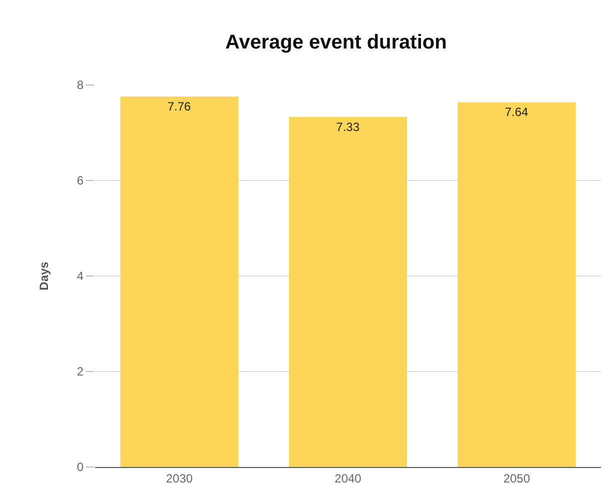 The height and width of the screenshot is (495, 611). I want to click on y-tick-label: 8, so click(80, 85).